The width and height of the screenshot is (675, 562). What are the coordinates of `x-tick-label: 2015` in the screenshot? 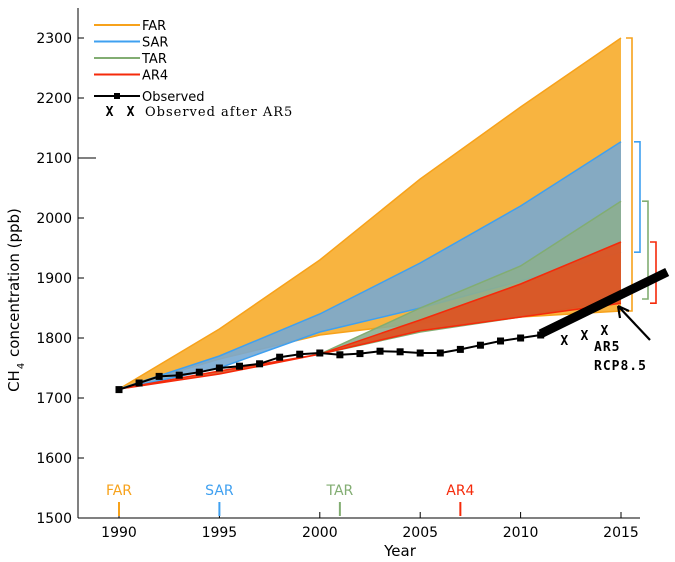 It's located at (621, 533).